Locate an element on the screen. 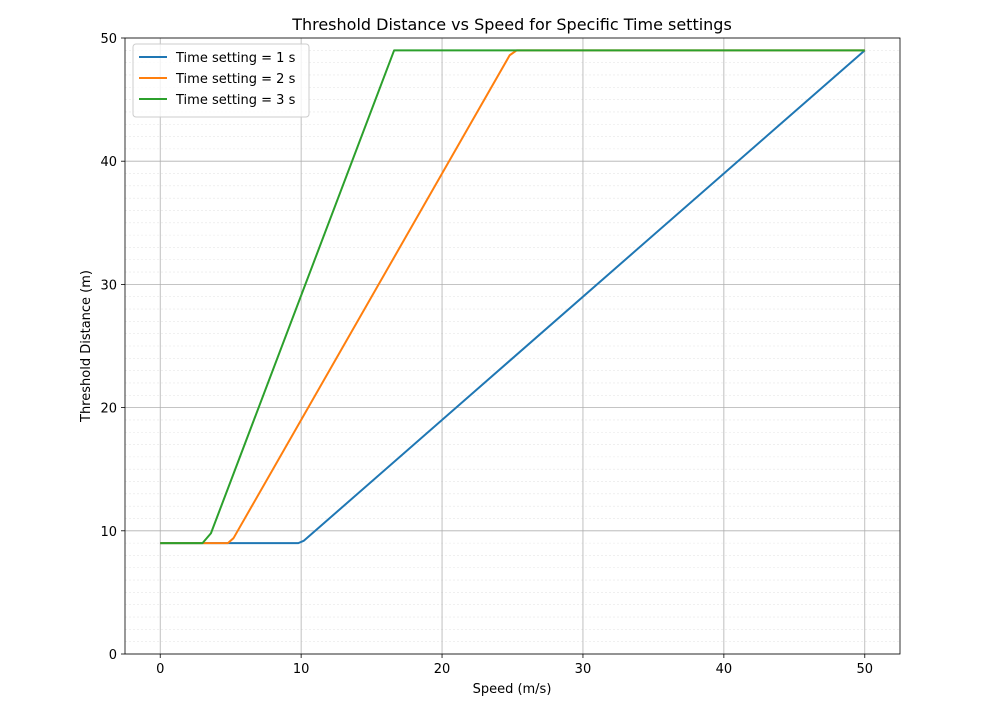  x-tick-label: 10 is located at coordinates (301, 669).